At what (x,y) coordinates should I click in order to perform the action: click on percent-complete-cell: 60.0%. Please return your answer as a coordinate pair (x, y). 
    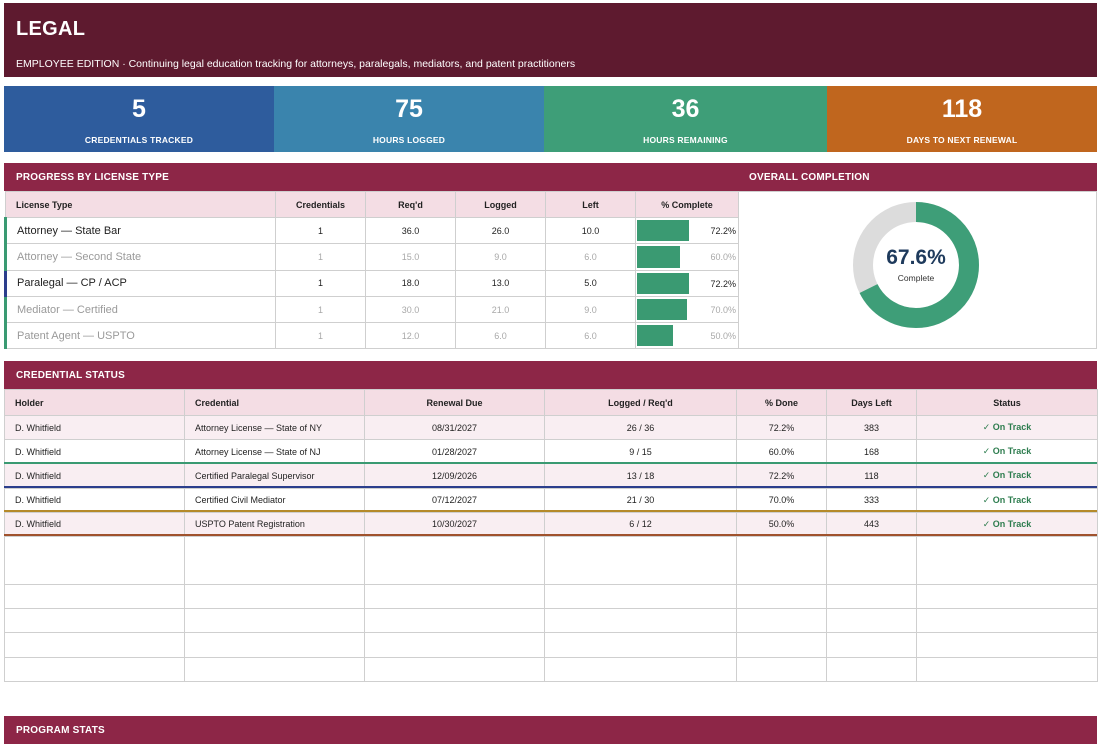
    Looking at the image, I should click on (687, 257).